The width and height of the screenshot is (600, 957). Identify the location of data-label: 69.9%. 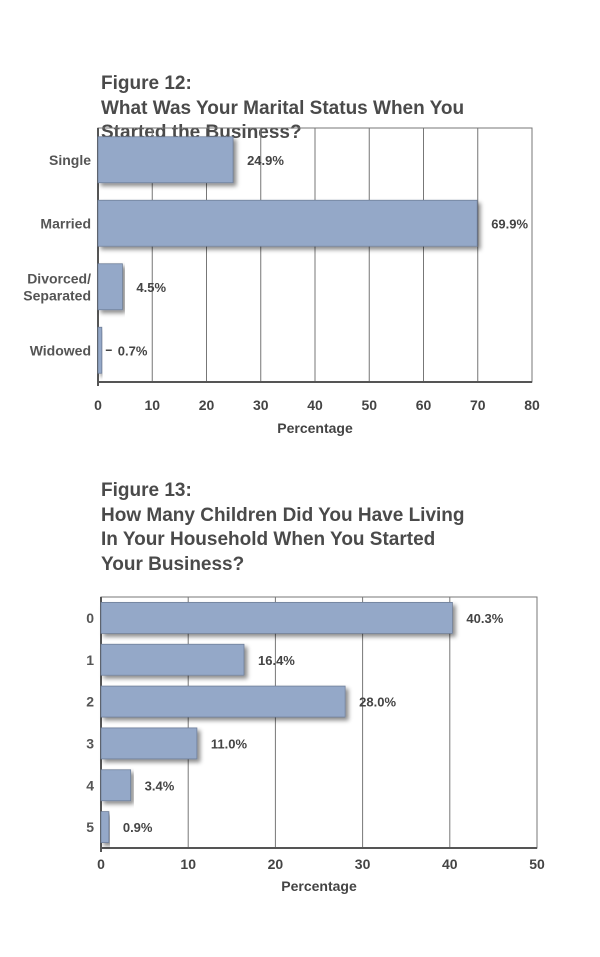
(509, 223).